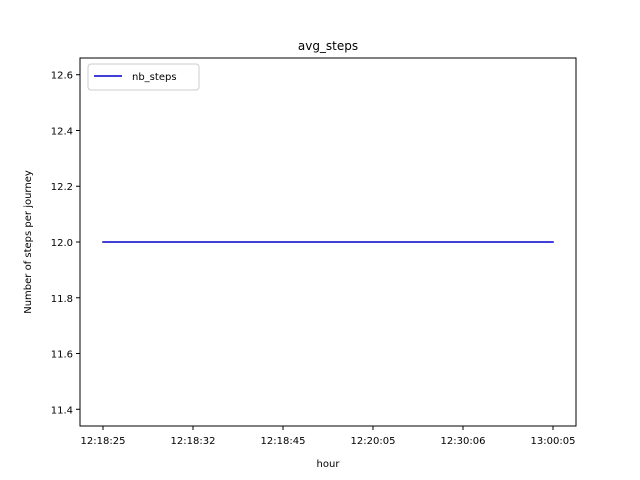  Describe the element at coordinates (62, 187) in the screenshot. I see `y-tick-label: 12.2` at that location.